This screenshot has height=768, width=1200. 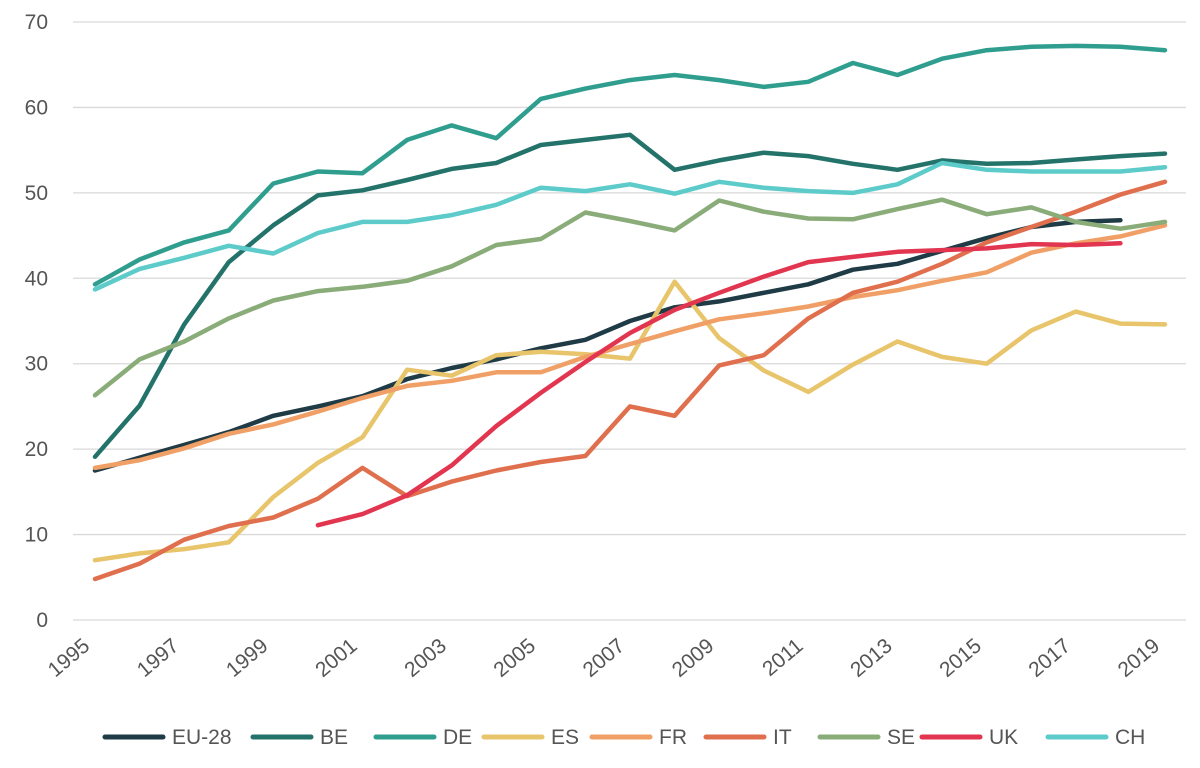 I want to click on x-tick-label: 2011, so click(x=782, y=657).